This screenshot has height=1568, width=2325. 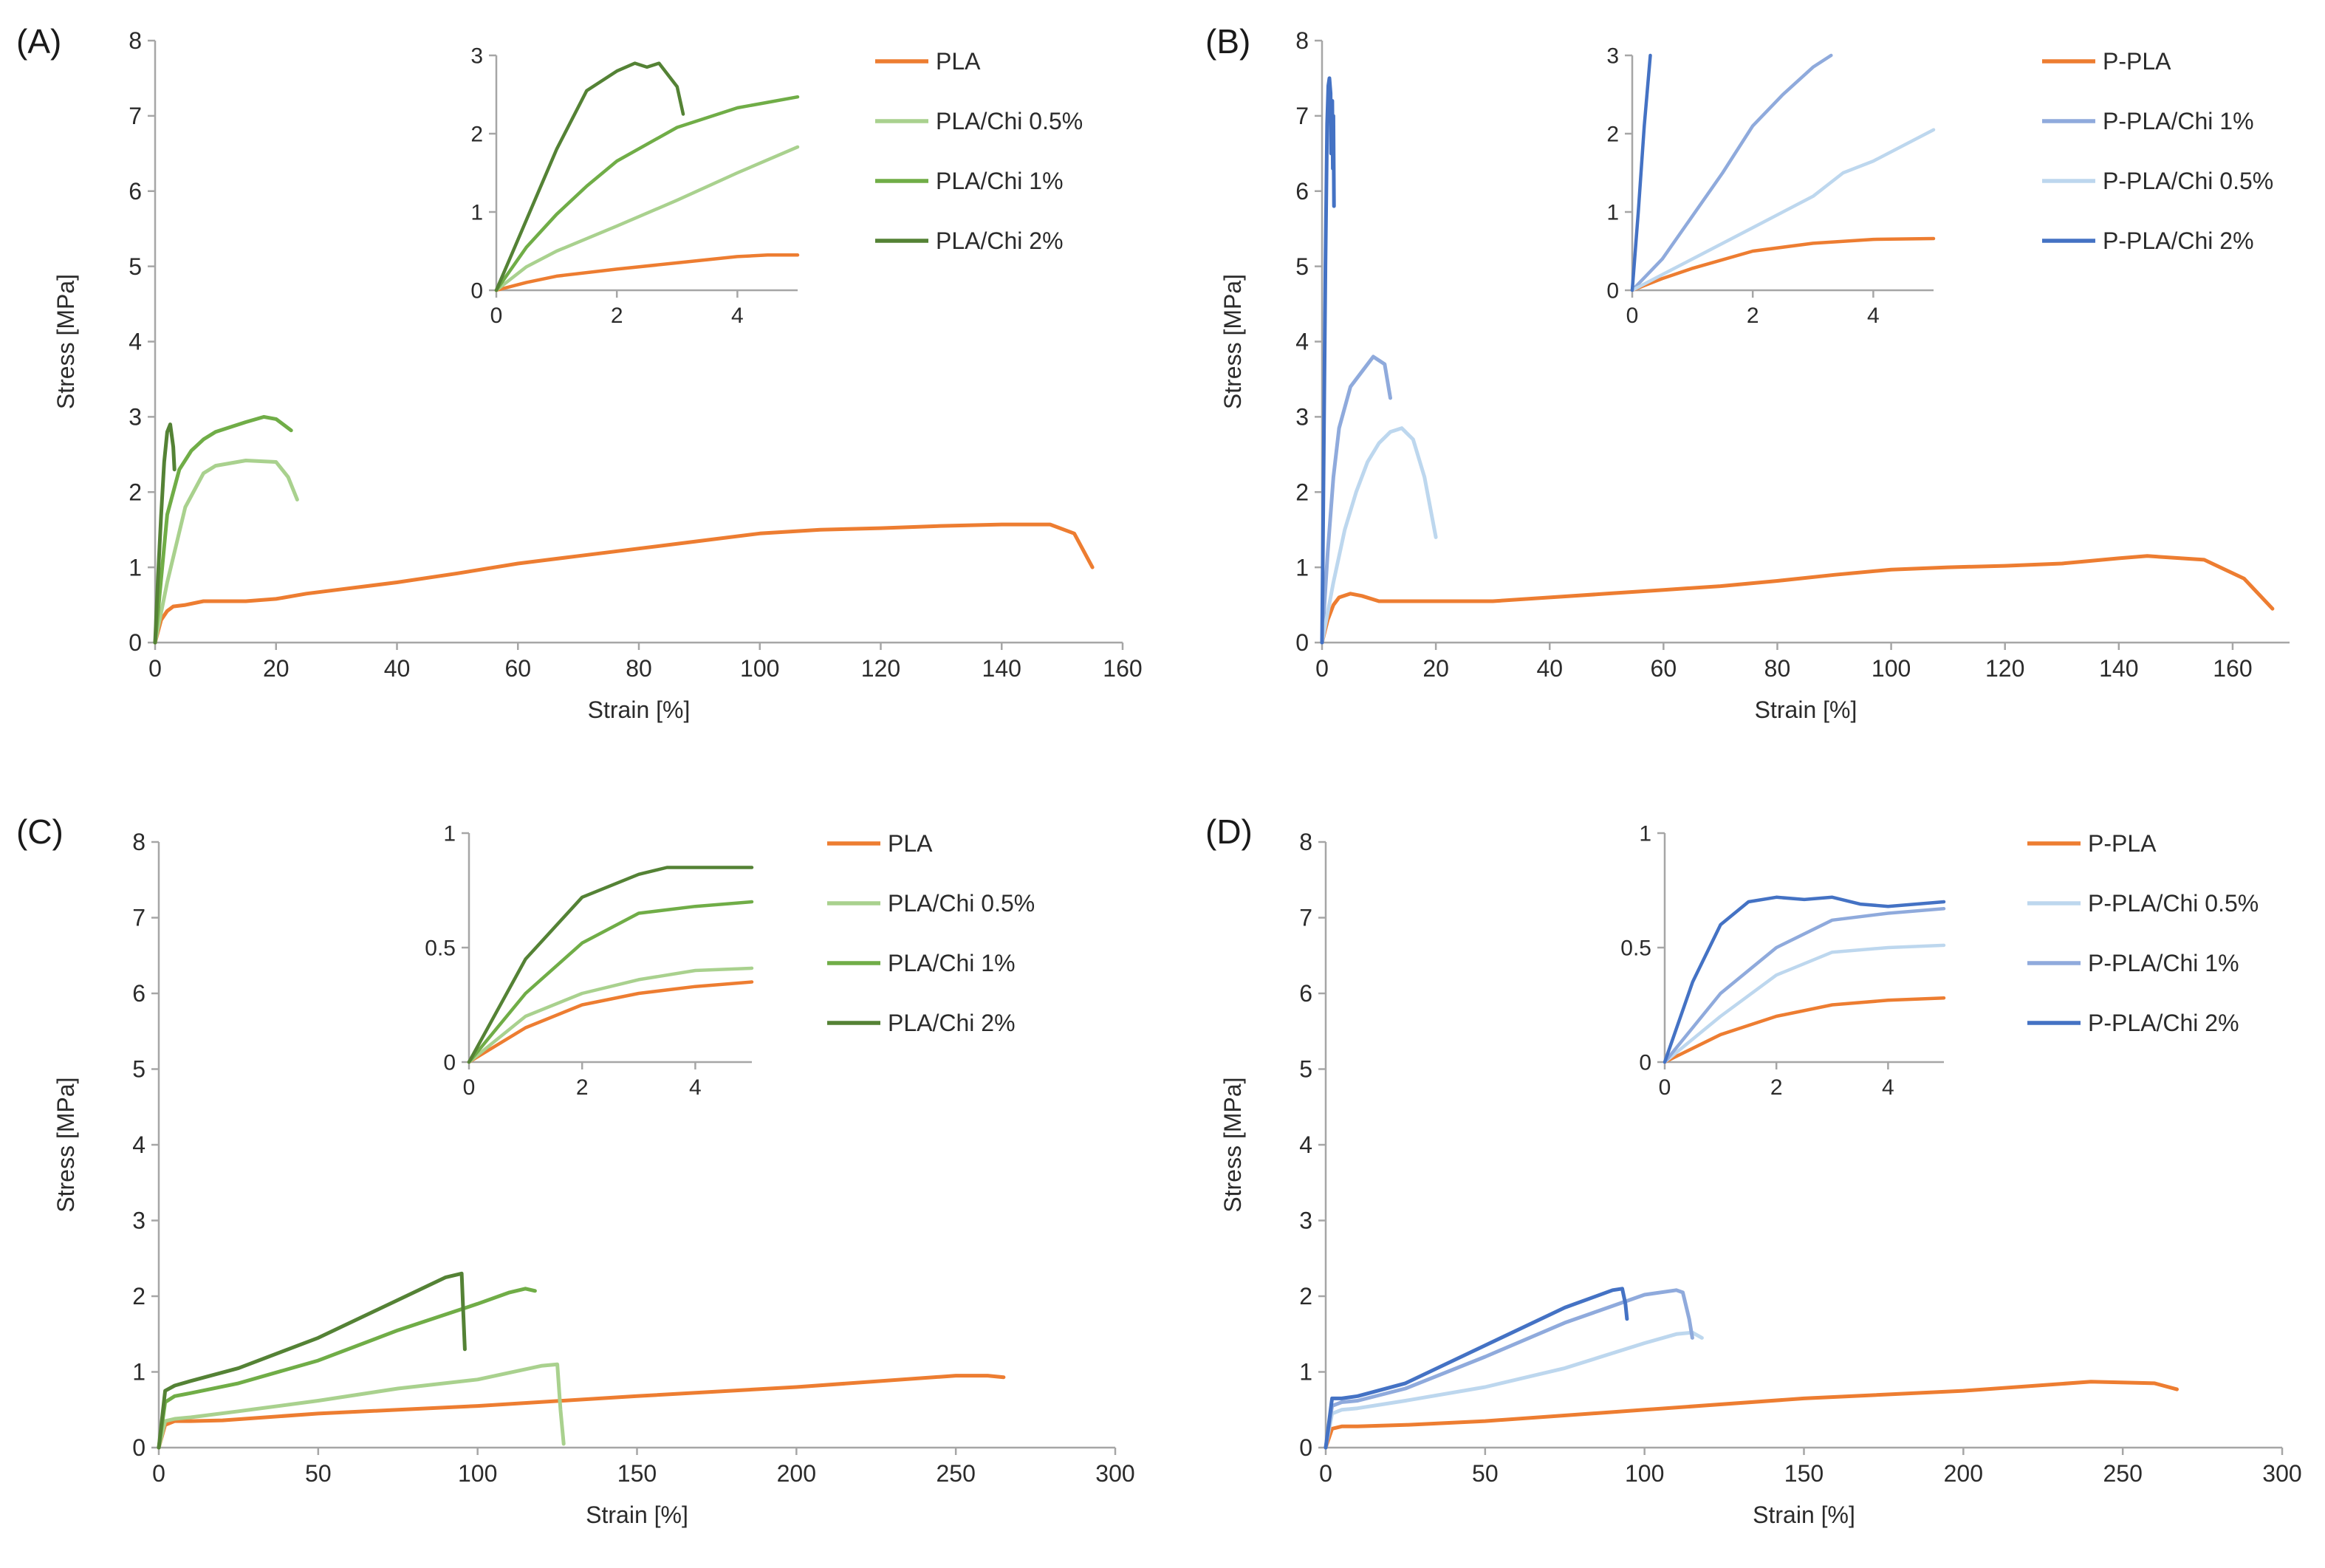 What do you see at coordinates (2173, 903) in the screenshot?
I see `legend-label-p-pla-chi-0-5: P-PLA/Chi 0.5%` at bounding box center [2173, 903].